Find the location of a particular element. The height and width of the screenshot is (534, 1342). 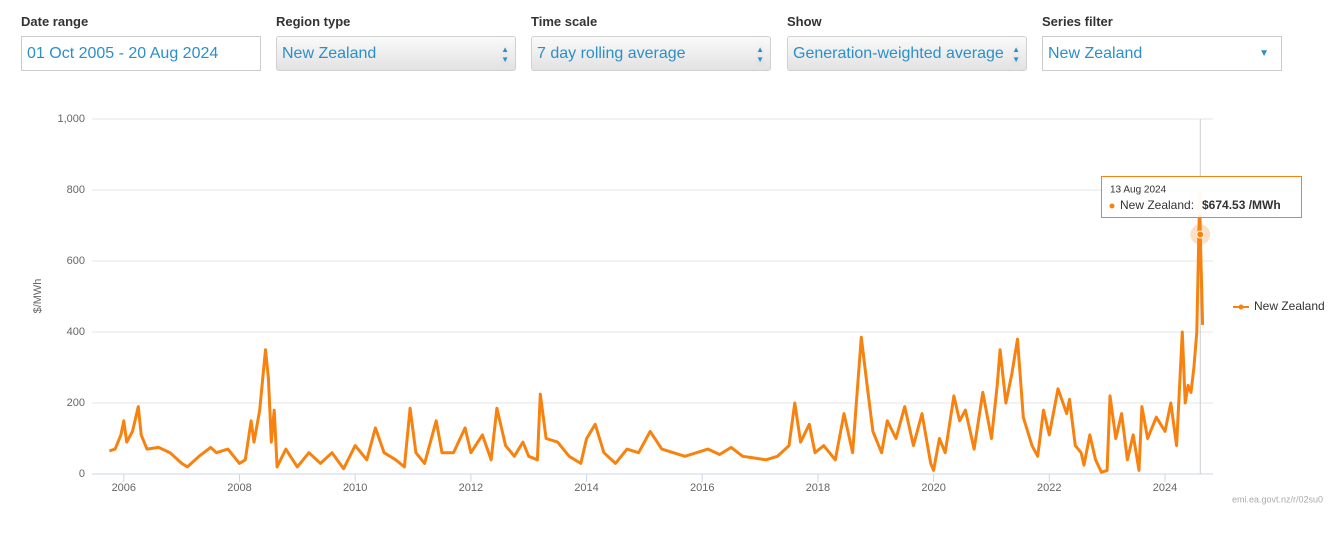

legend-label: New Zealand is located at coordinates (1289, 306).